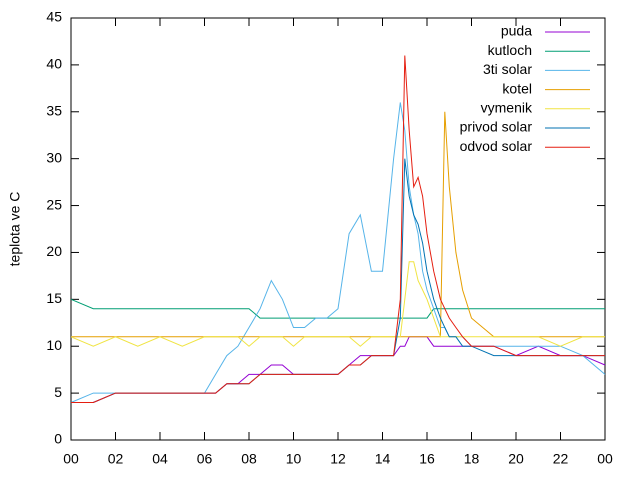 This screenshot has width=640, height=485. I want to click on y-tick-label: 40, so click(54, 64).